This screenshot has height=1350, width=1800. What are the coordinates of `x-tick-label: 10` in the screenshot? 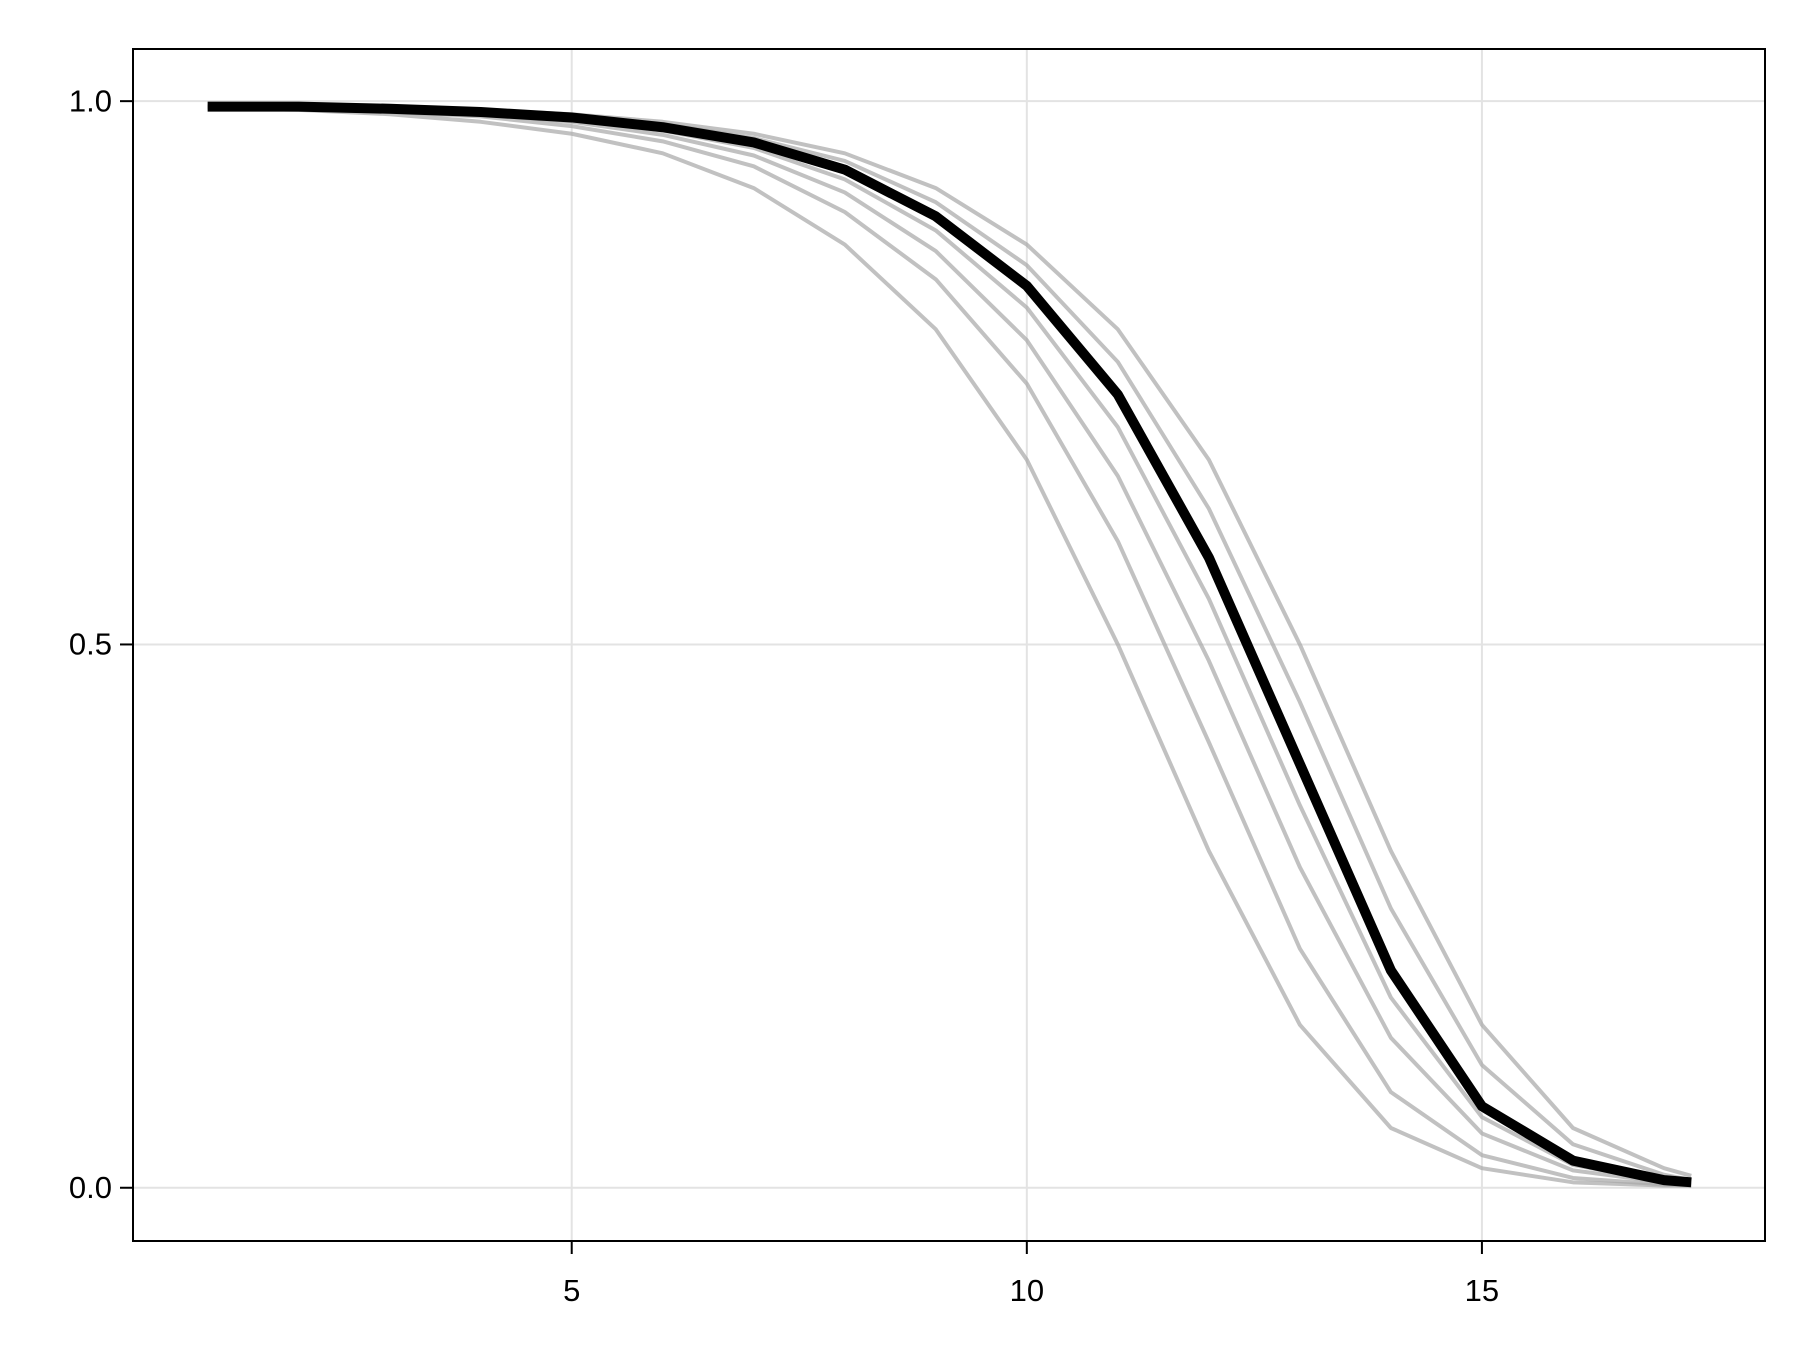 It's located at (1027, 1290).